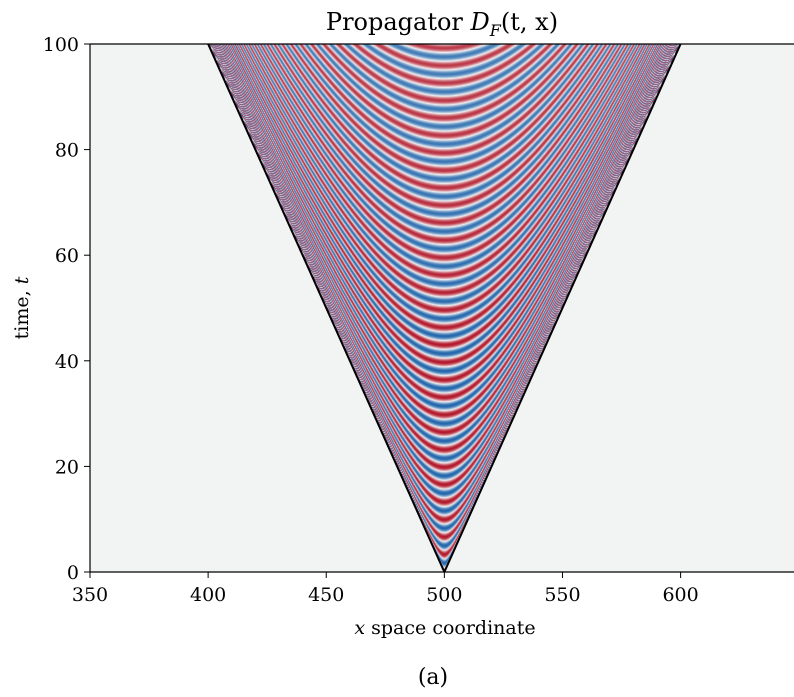 The height and width of the screenshot is (697, 794). What do you see at coordinates (73, 573) in the screenshot?
I see `y-tick-label: 0` at bounding box center [73, 573].